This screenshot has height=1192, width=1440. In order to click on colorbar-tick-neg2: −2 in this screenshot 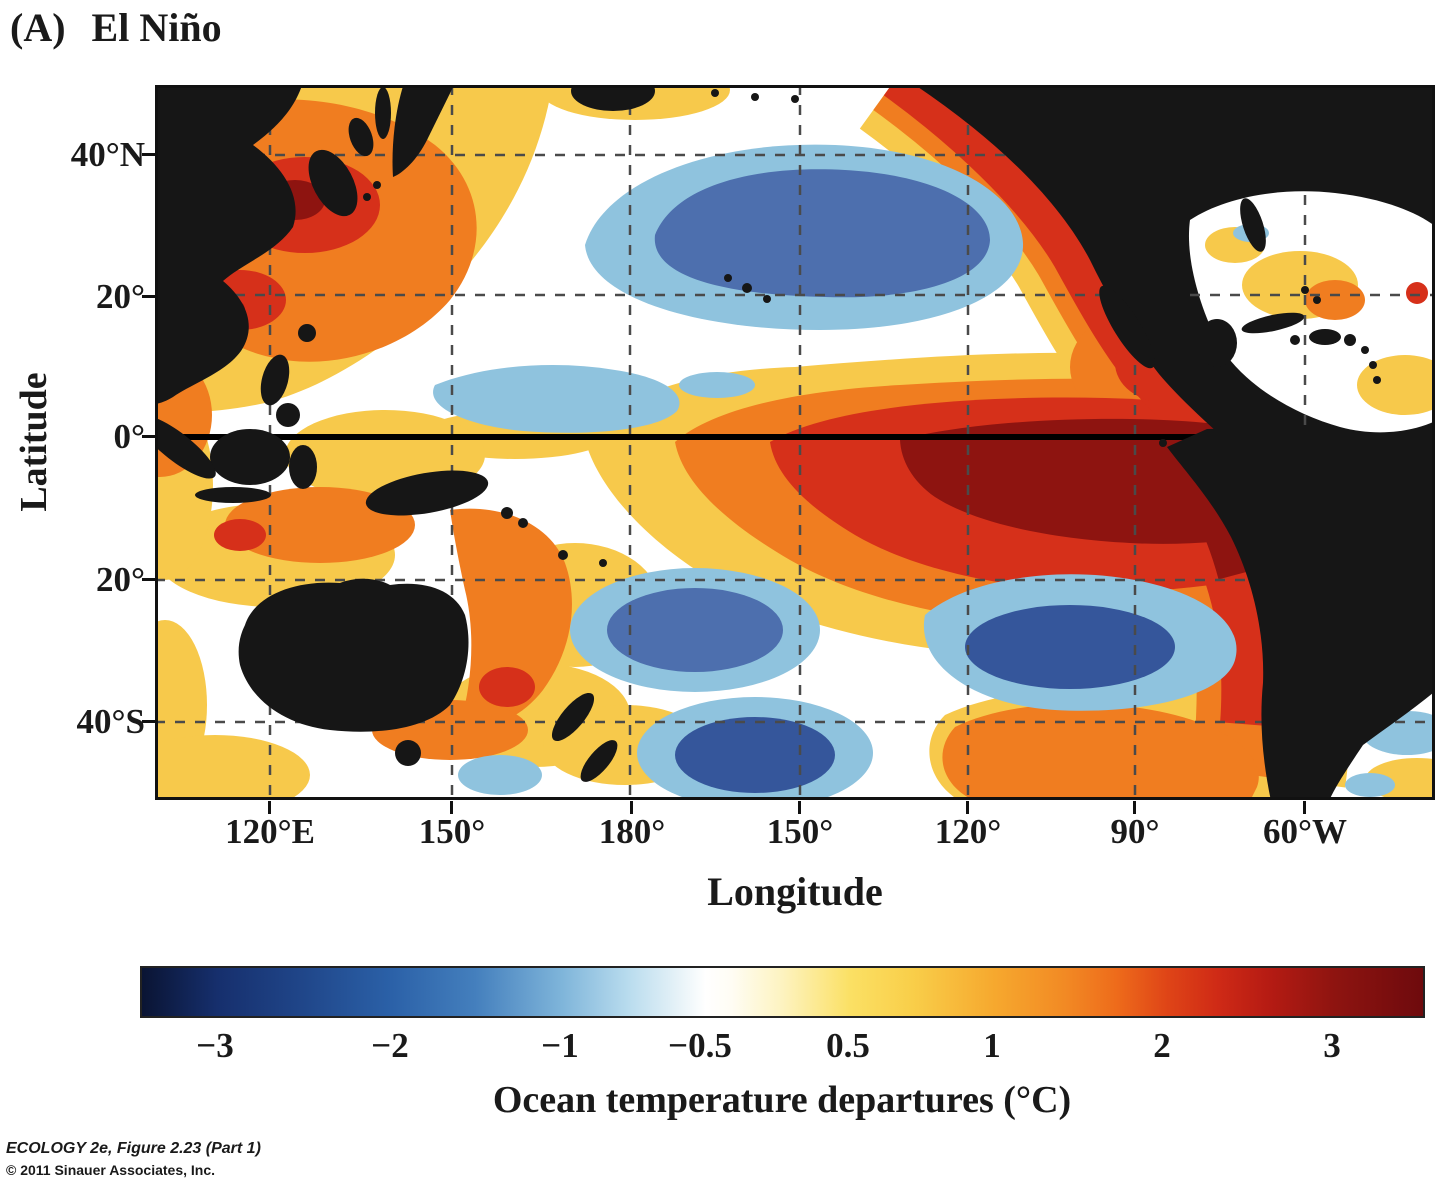, I will do `click(390, 1045)`.